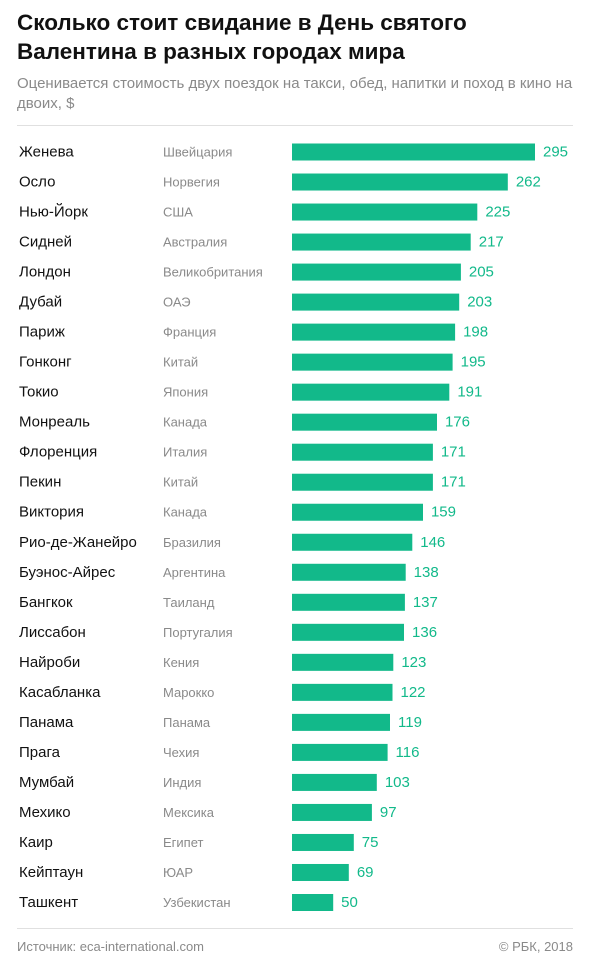 This screenshot has height=967, width=590. Describe the element at coordinates (412, 692) in the screenshot. I see `value-label: 122` at that location.